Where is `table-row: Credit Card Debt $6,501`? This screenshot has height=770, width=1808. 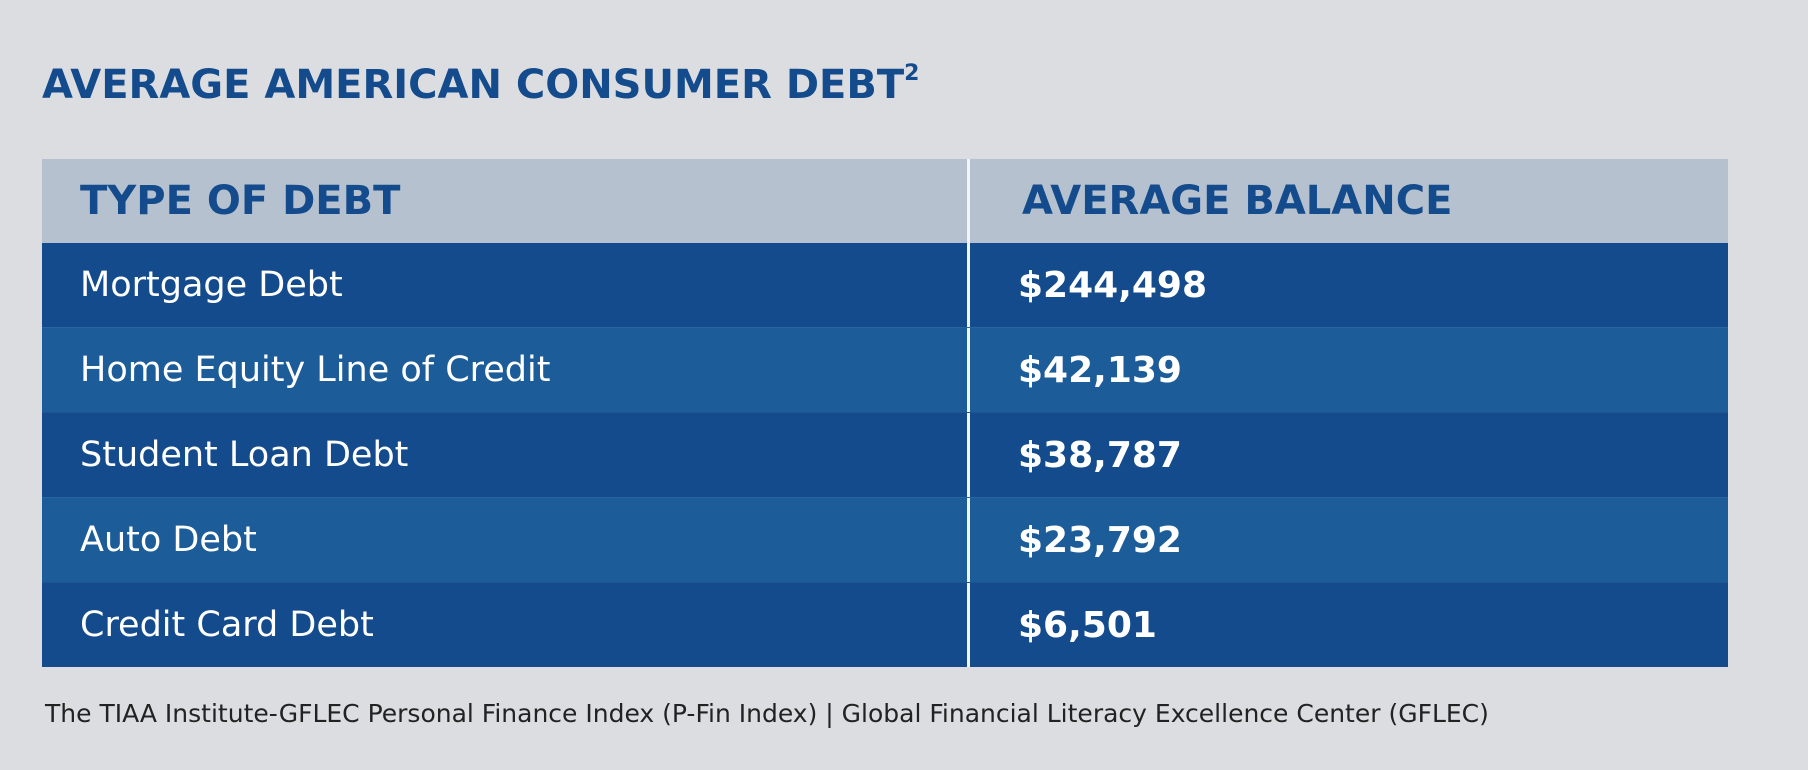 table-row: Credit Card Debt $6,501 is located at coordinates (885, 624).